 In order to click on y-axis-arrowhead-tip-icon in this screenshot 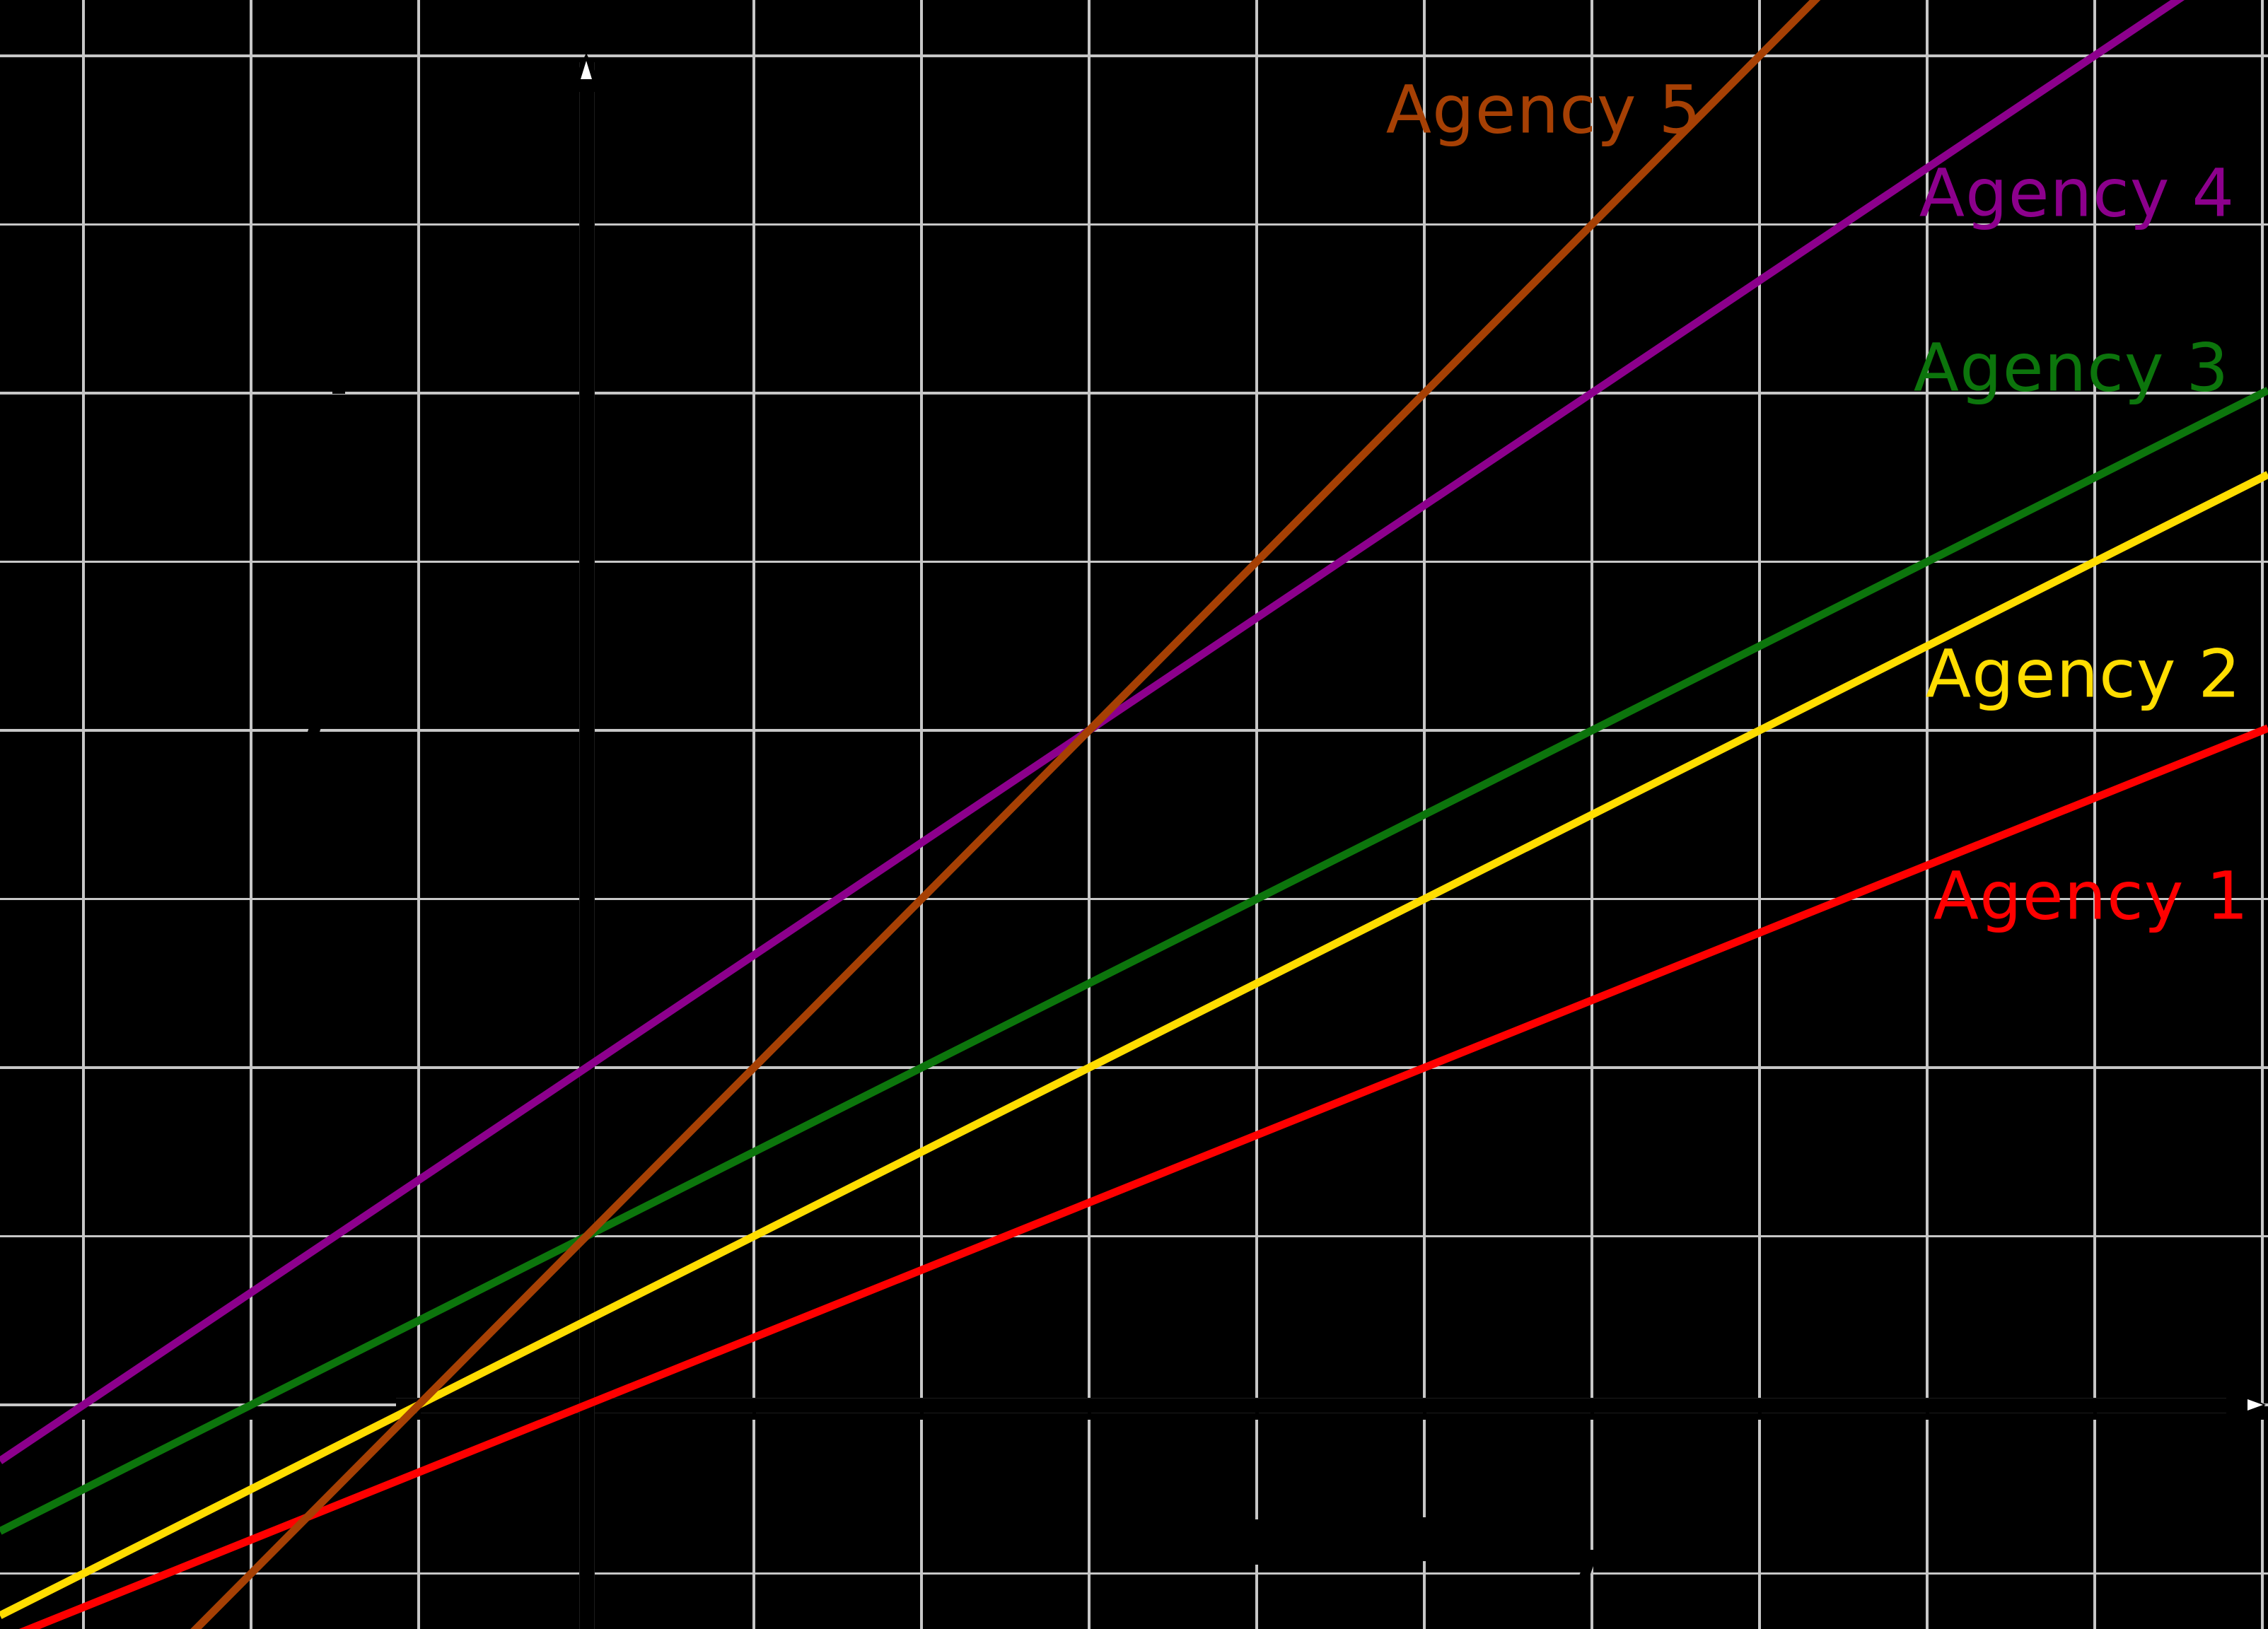, I will do `click(586, 70)`.